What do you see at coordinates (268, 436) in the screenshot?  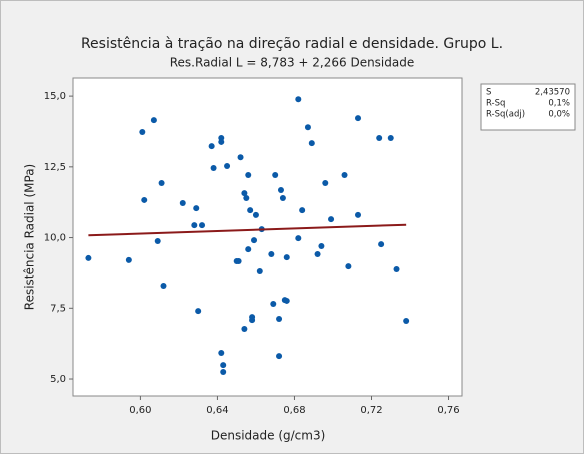 I see `x-axis-label: Densidade (g/cm3)` at bounding box center [268, 436].